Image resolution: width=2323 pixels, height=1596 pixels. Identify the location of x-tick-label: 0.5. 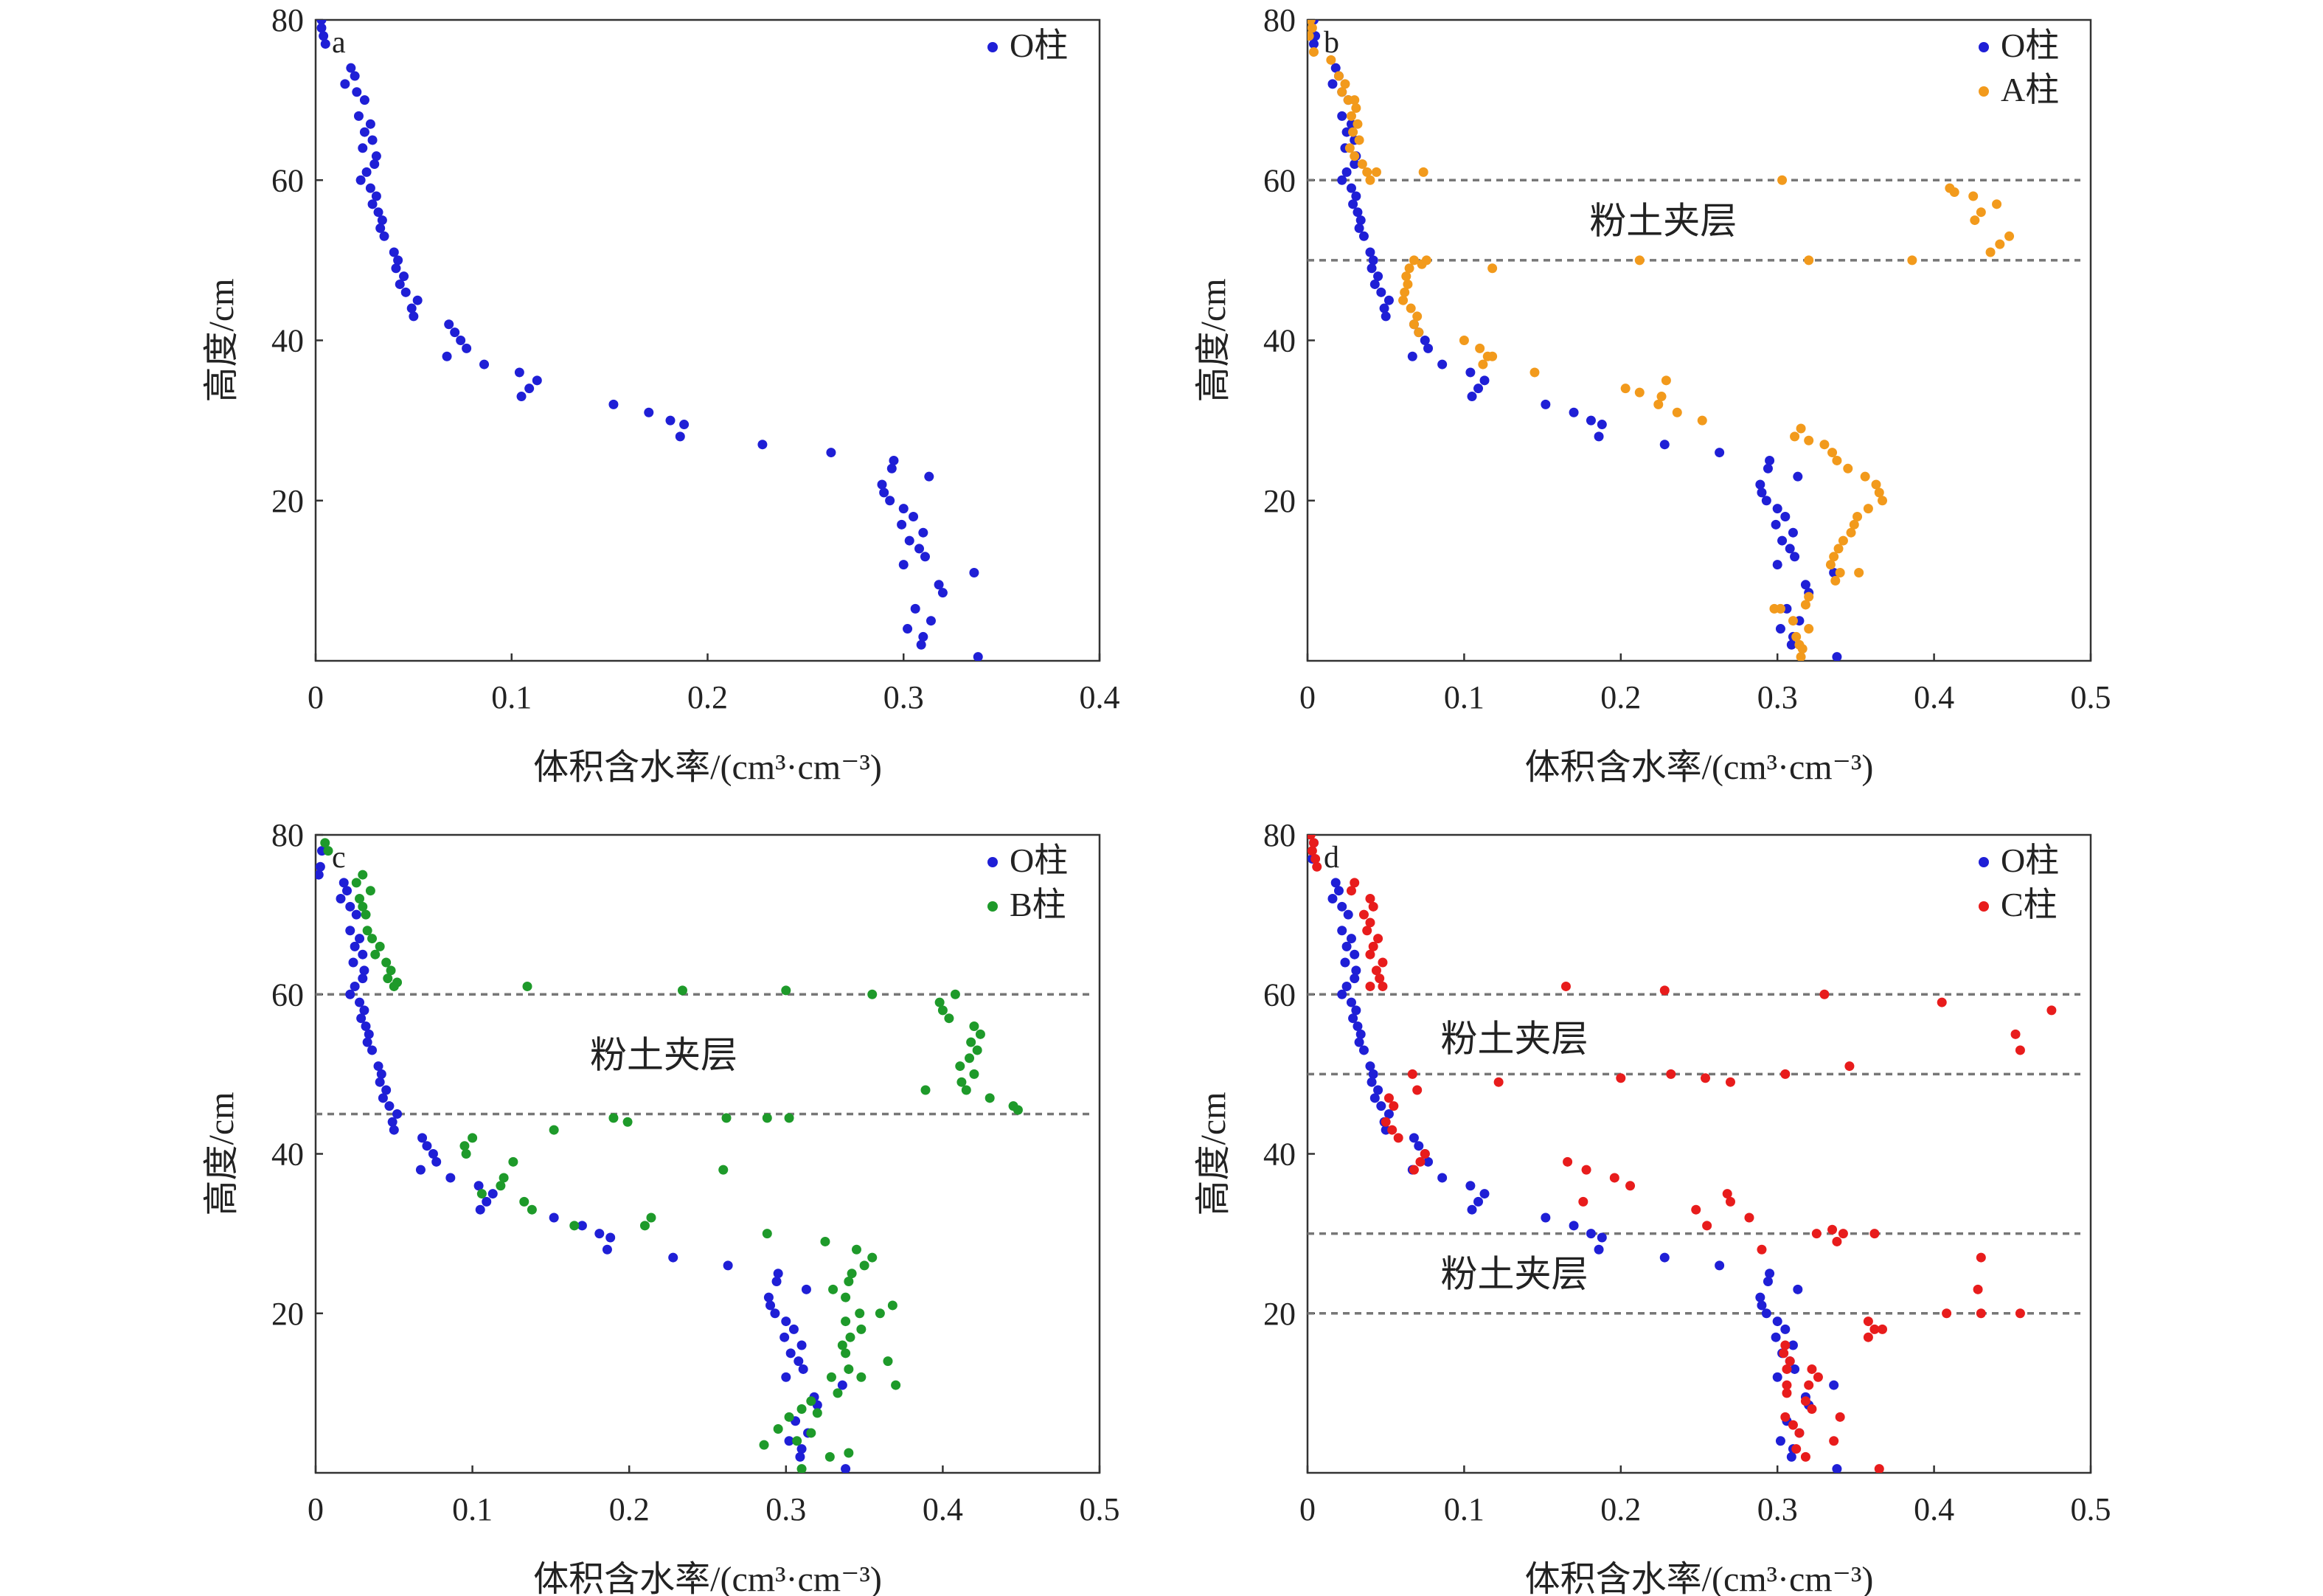
(1100, 1509).